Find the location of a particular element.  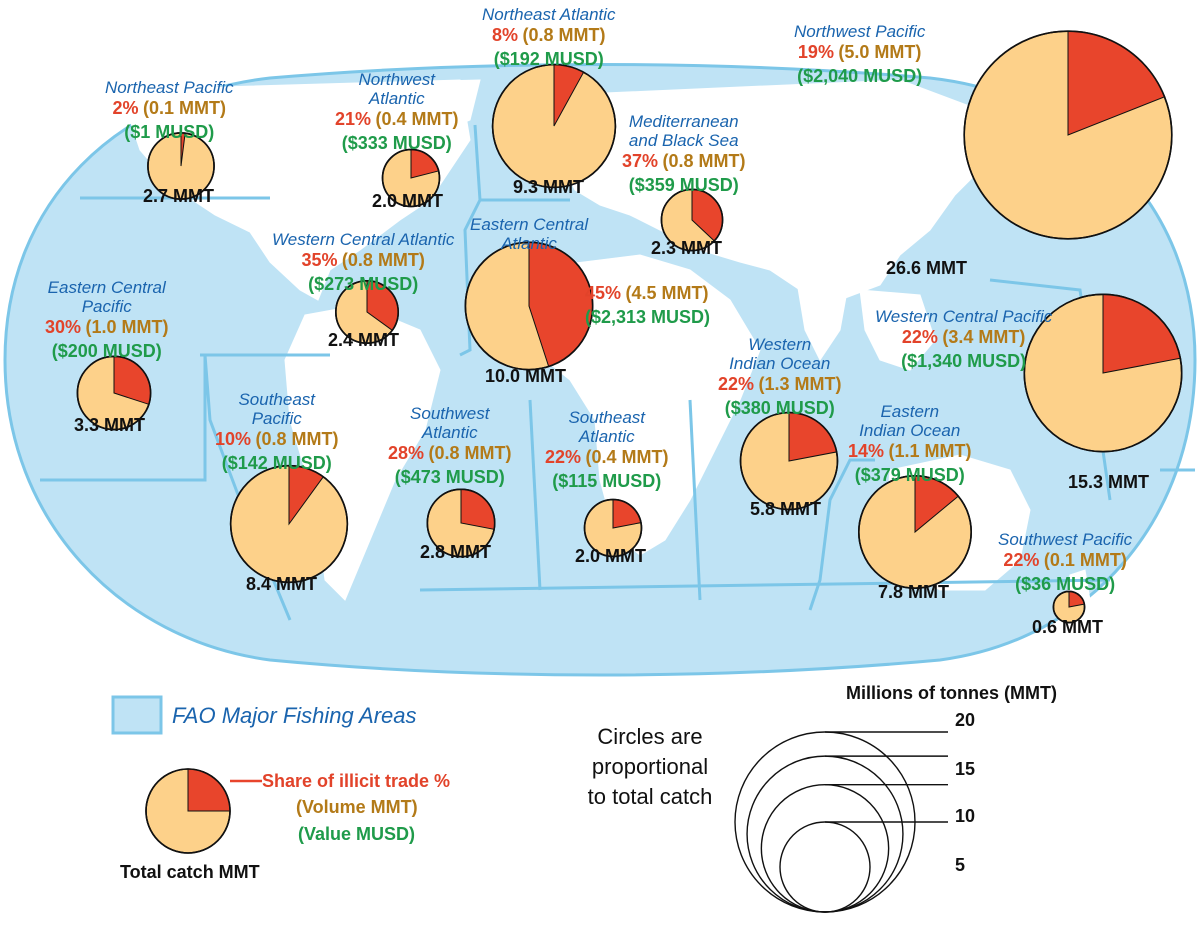

illicit-value: ($142 MUSD) is located at coordinates (276, 463).